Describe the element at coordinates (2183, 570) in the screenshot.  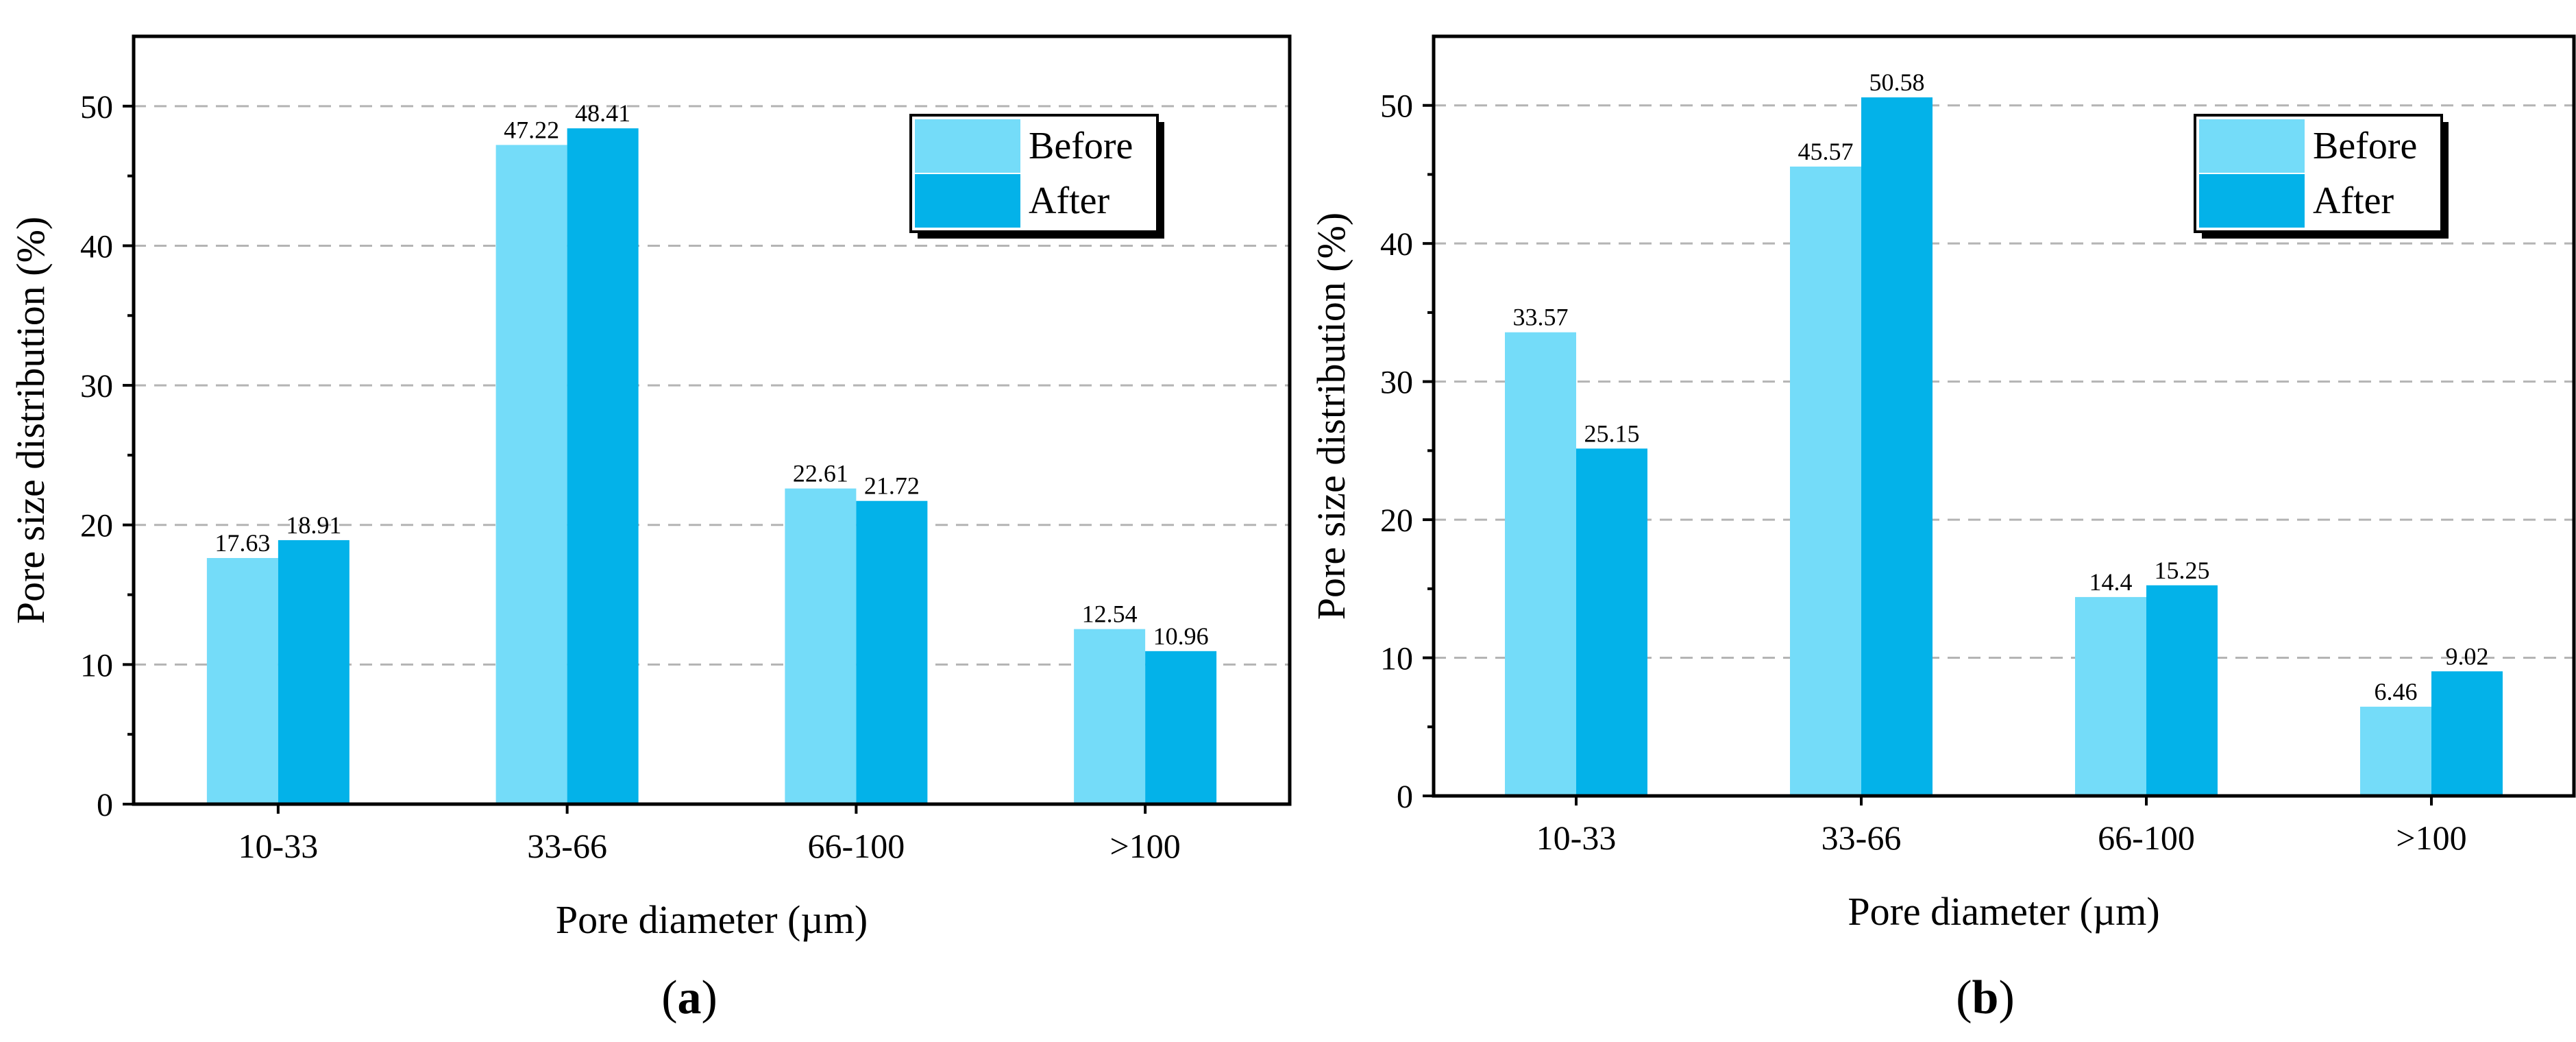
I see `data-label: 15.25` at that location.